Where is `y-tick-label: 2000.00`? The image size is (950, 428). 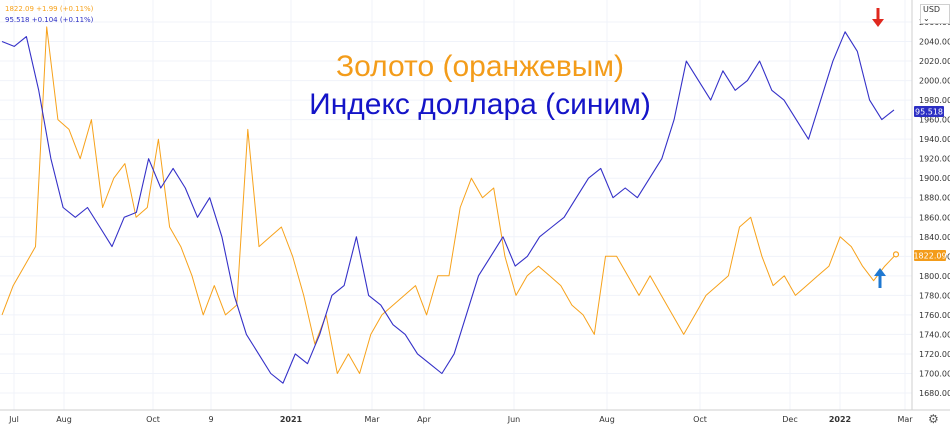
y-tick-label: 2000.00 is located at coordinates (934, 81).